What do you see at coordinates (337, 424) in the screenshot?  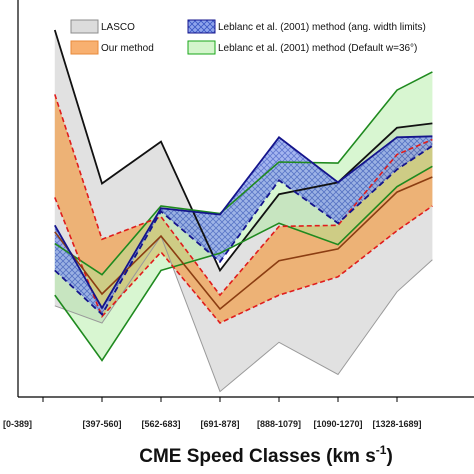 I see `x-tick-label: [1090-1270]` at bounding box center [337, 424].